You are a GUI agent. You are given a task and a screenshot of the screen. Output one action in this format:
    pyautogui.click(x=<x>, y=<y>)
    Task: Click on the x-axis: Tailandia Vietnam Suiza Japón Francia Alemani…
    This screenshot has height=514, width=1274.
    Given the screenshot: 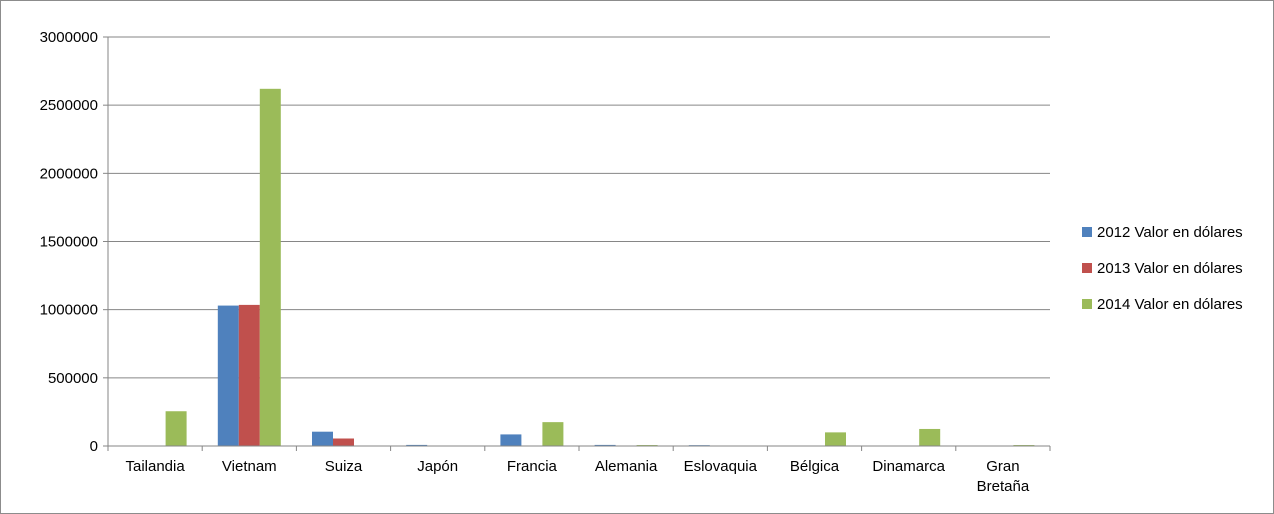 What is the action you would take?
    pyautogui.click(x=579, y=470)
    